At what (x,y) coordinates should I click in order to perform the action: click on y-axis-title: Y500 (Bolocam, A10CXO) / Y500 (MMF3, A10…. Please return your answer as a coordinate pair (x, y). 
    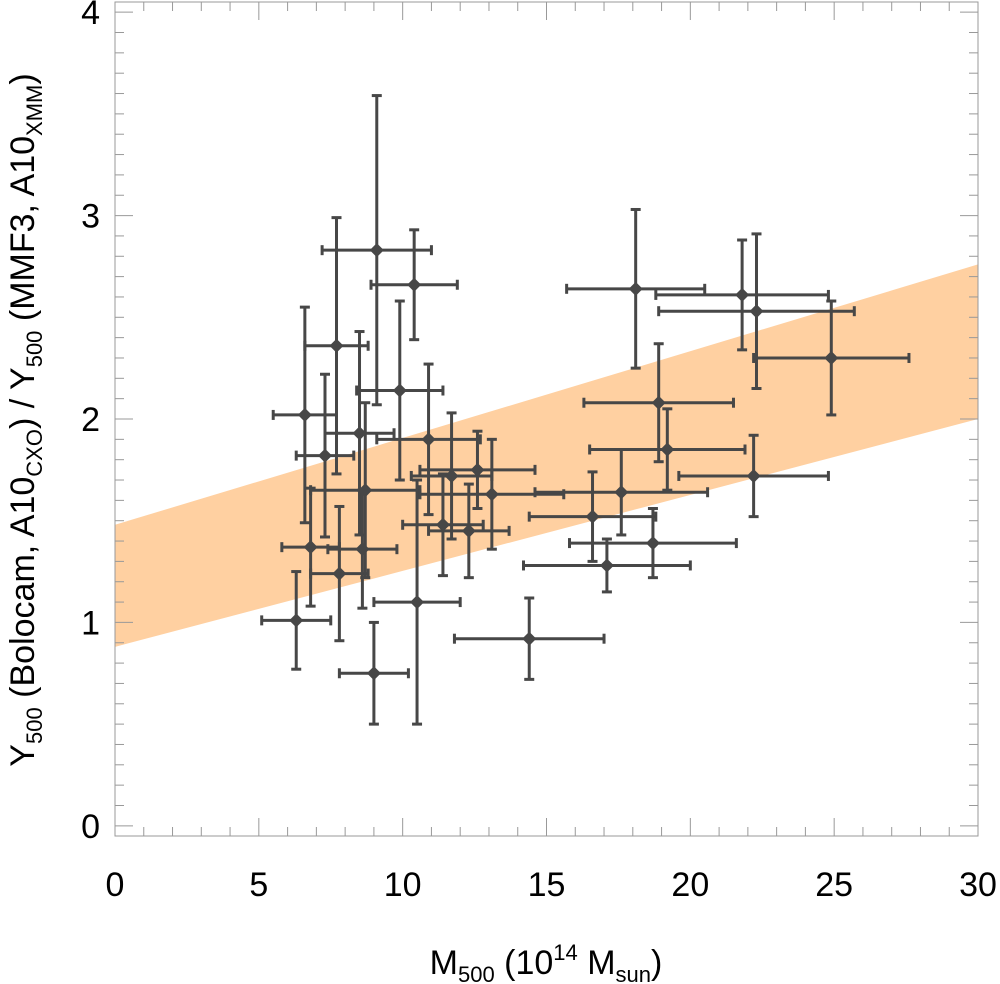
    Looking at the image, I should click on (25, 419).